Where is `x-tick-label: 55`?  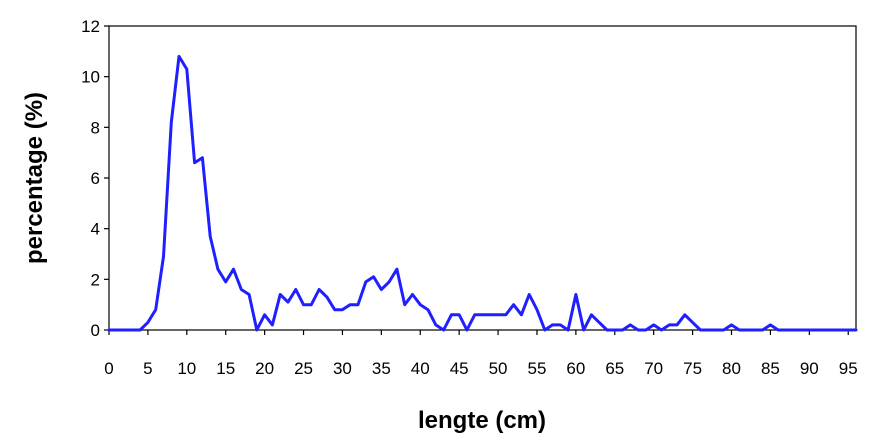
x-tick-label: 55 is located at coordinates (537, 368).